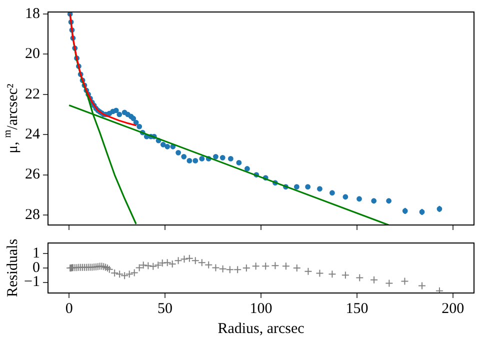  Describe the element at coordinates (36, 254) in the screenshot. I see `y-tick-label: 1` at that location.